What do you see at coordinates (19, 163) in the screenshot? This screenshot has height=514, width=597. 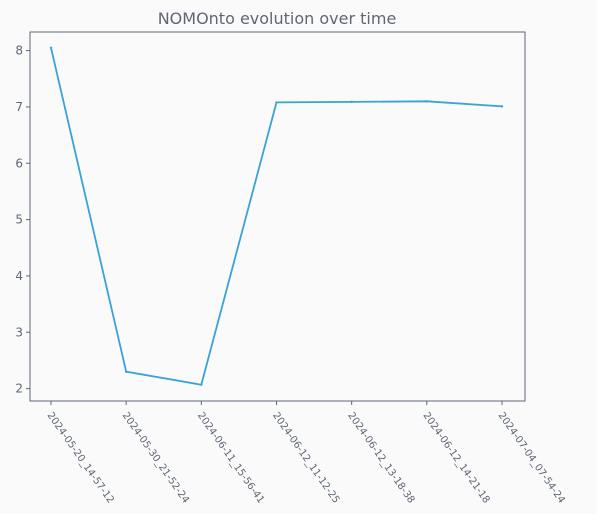 I see `y-tick-label: 6` at bounding box center [19, 163].